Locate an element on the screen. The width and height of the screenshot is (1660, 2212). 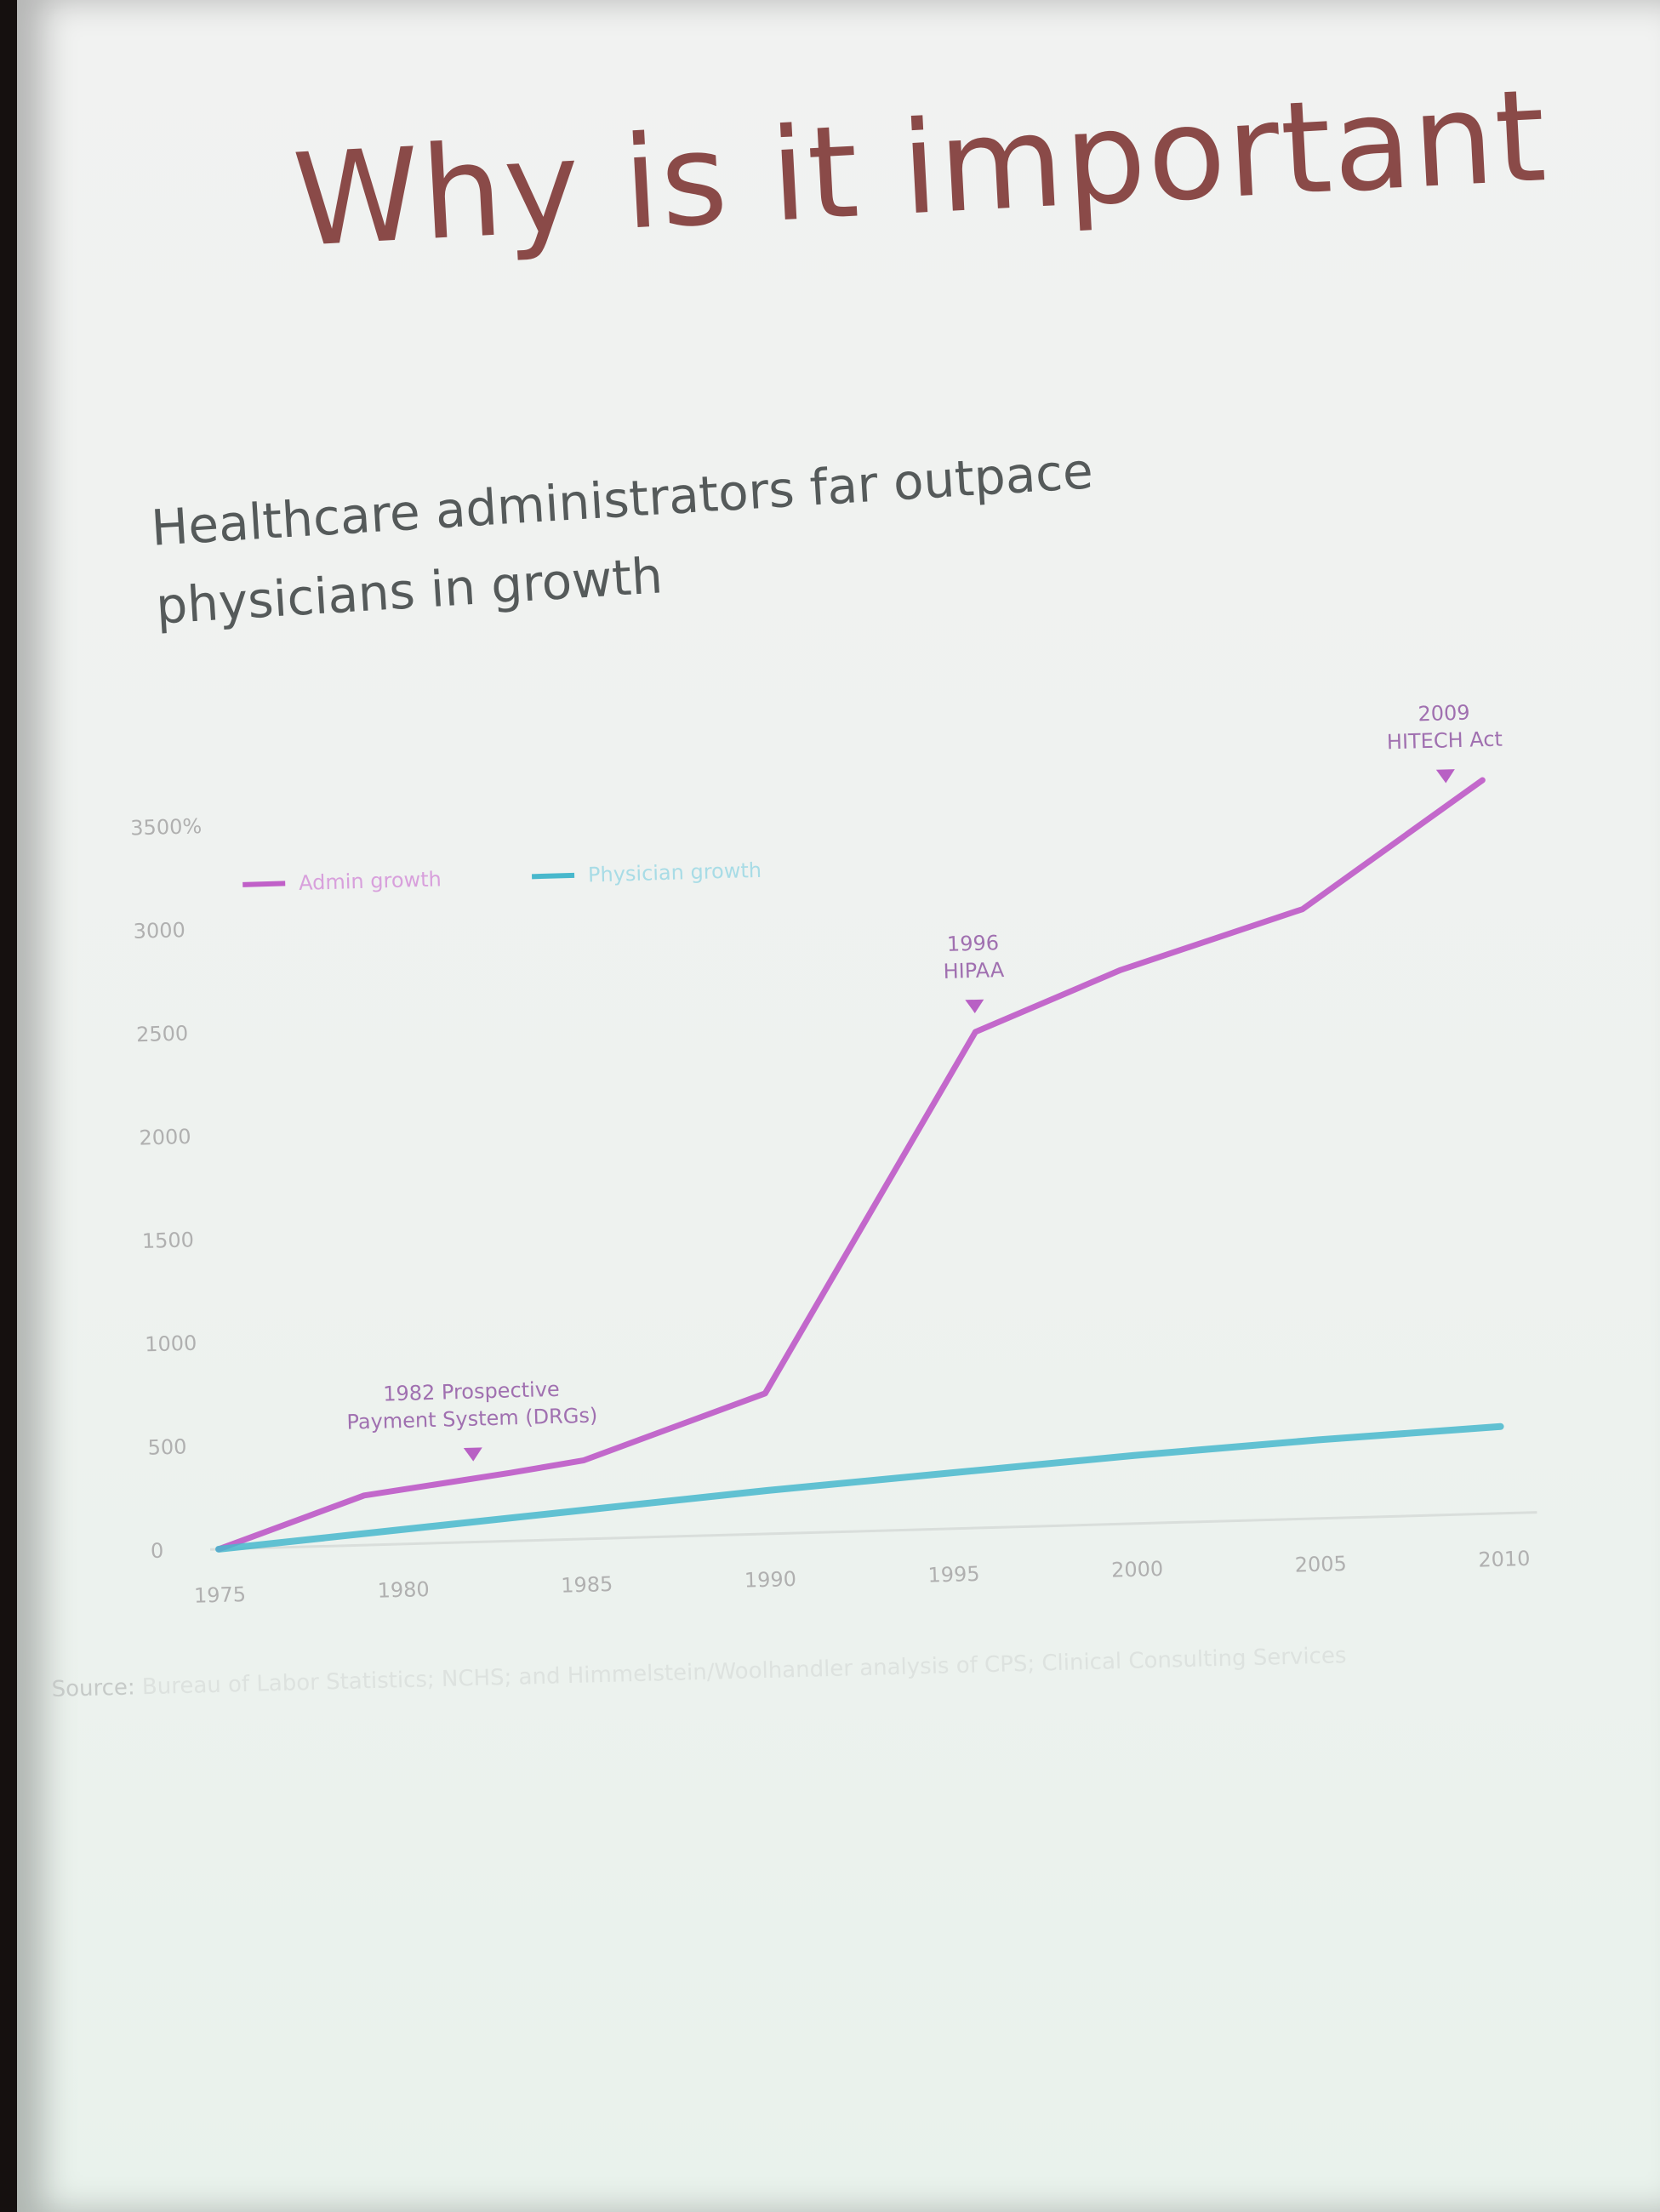
y-tick-label: 500 is located at coordinates (167, 1446).